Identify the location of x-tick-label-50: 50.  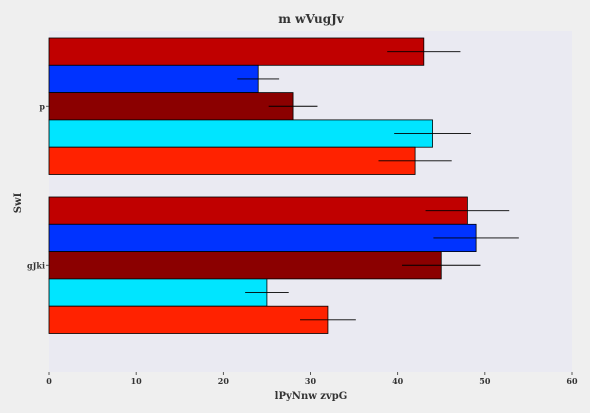
(485, 381).